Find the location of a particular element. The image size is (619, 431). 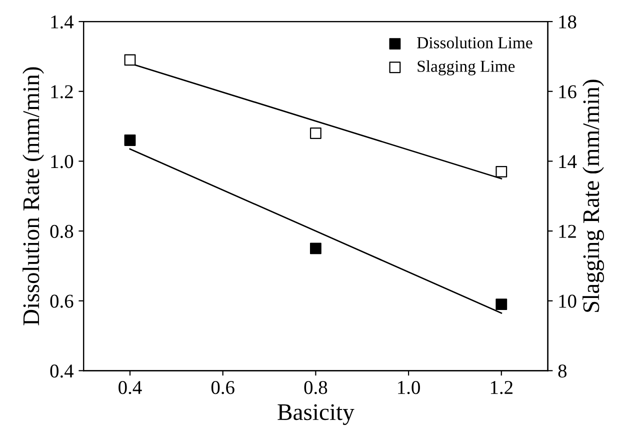

y-tick-label: 1.0 is located at coordinates (62, 161).